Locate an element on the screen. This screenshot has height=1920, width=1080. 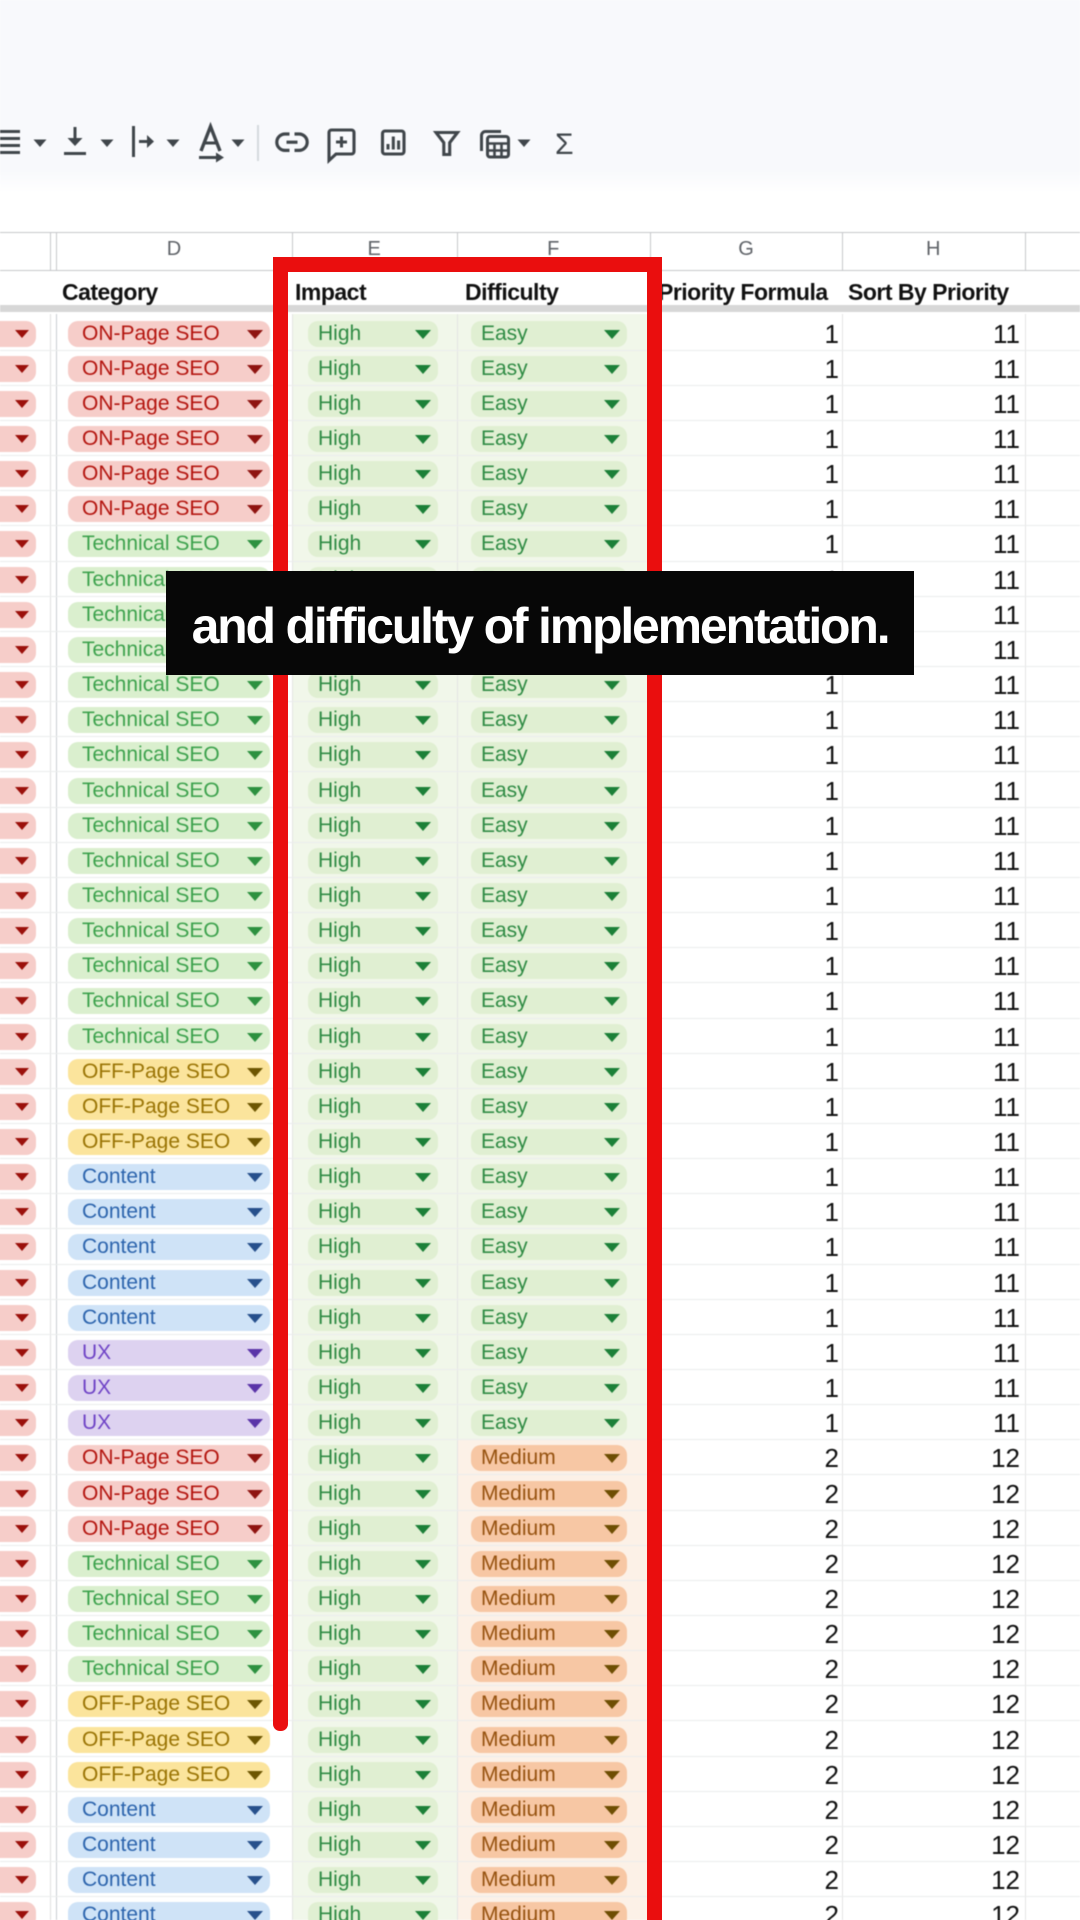
svg-text: Σ is located at coordinates (564, 144).